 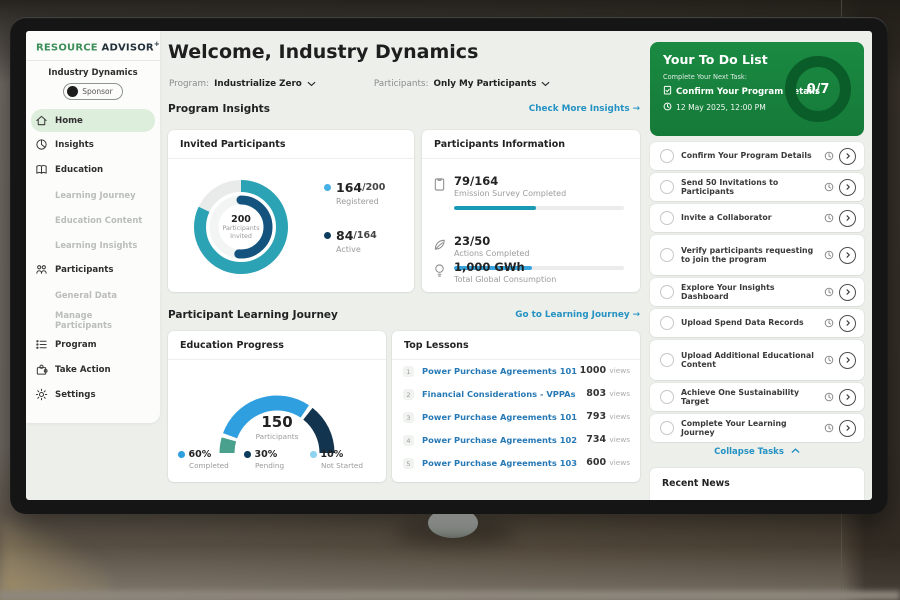 What do you see at coordinates (577, 315) in the screenshot?
I see `go-to-learning-journey-link: Go to Learning Journey` at bounding box center [577, 315].